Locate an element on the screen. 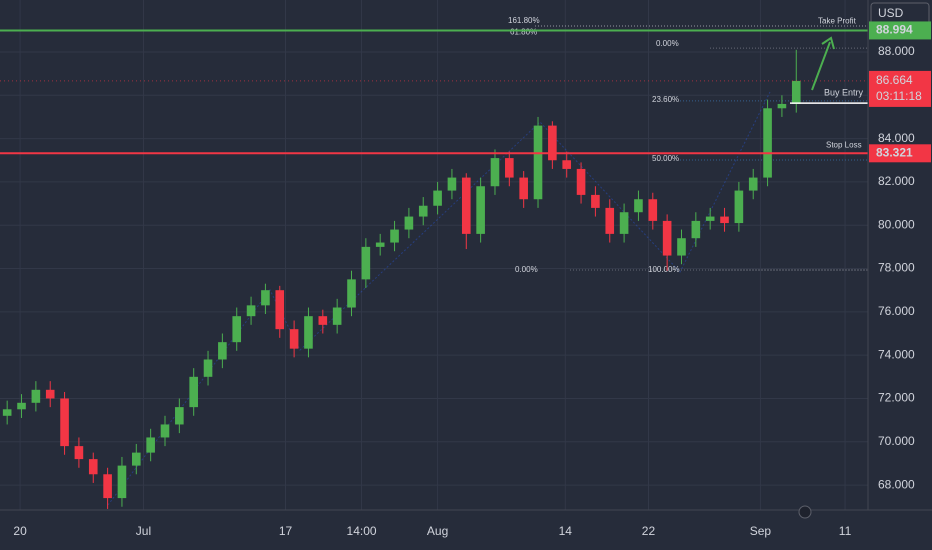 The width and height of the screenshot is (932, 550). arrow-head is located at coordinates (828, 43).